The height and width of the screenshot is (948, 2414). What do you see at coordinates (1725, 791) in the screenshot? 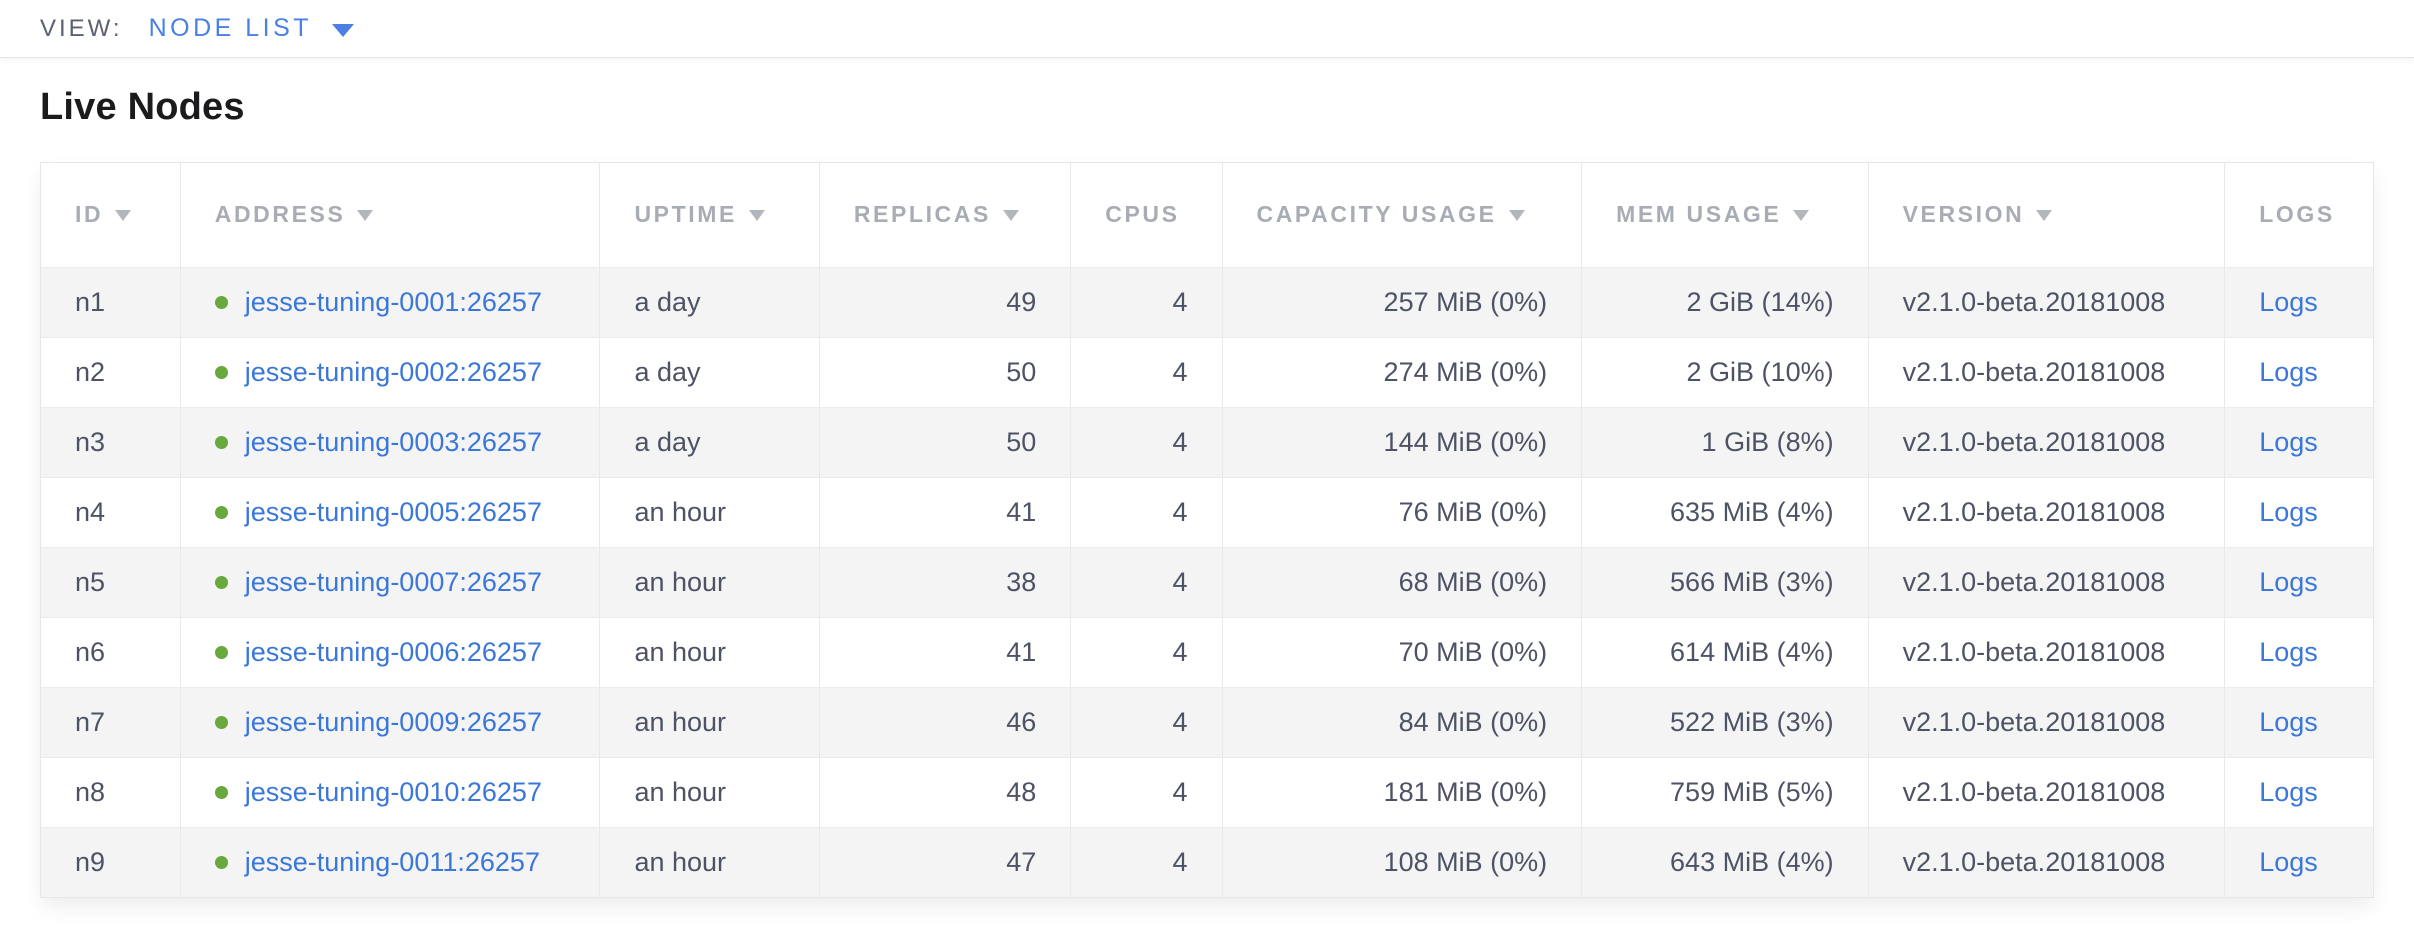
I see `cell-mem: 759 MiB (5%)` at bounding box center [1725, 791].